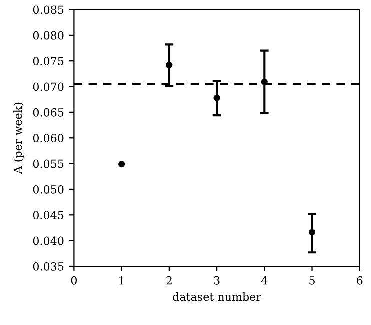 The height and width of the screenshot is (325, 371). What do you see at coordinates (48, 241) in the screenshot?
I see `y-tick-label: 0.040` at bounding box center [48, 241].